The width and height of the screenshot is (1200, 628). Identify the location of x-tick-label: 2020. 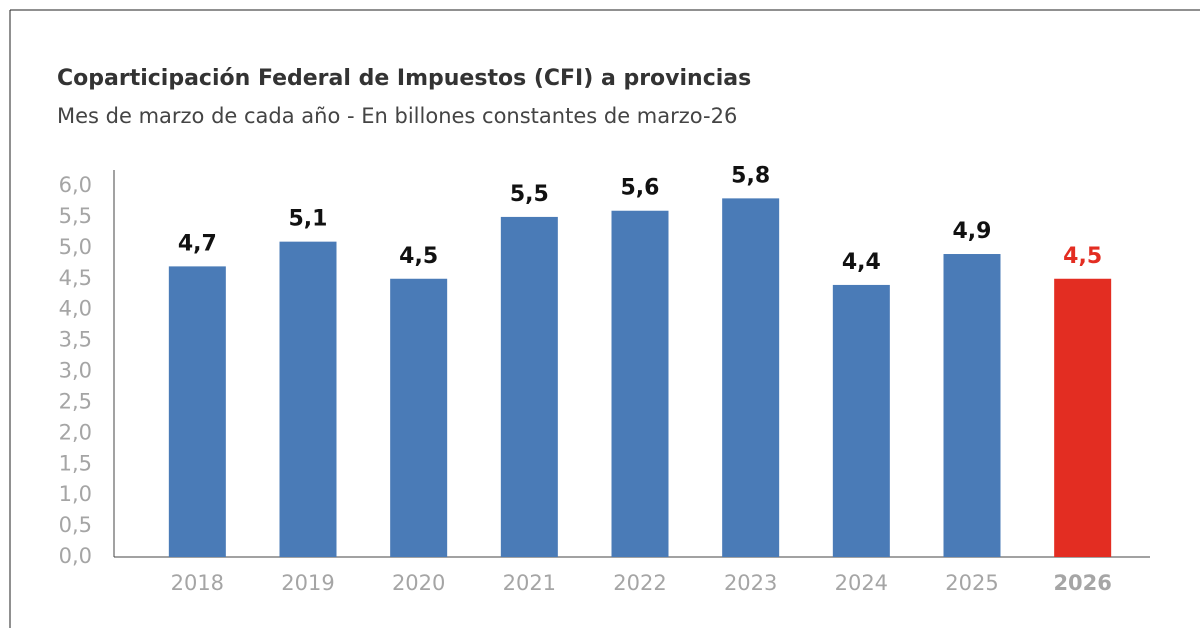
(418, 583).